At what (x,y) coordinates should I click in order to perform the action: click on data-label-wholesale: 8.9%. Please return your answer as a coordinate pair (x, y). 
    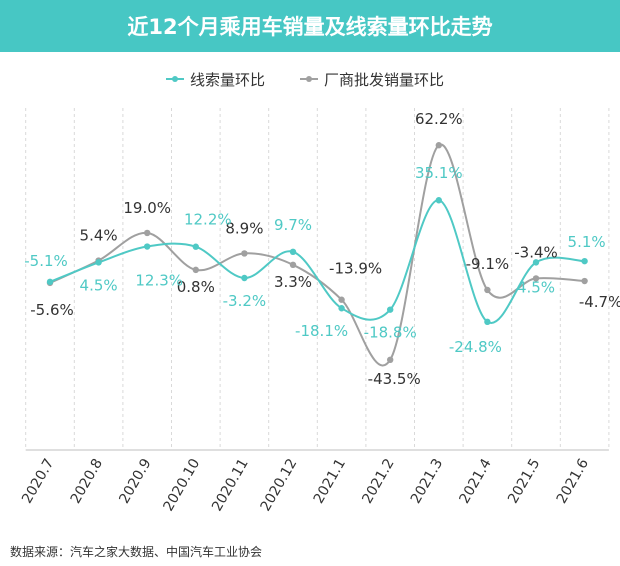
    Looking at the image, I should click on (244, 228).